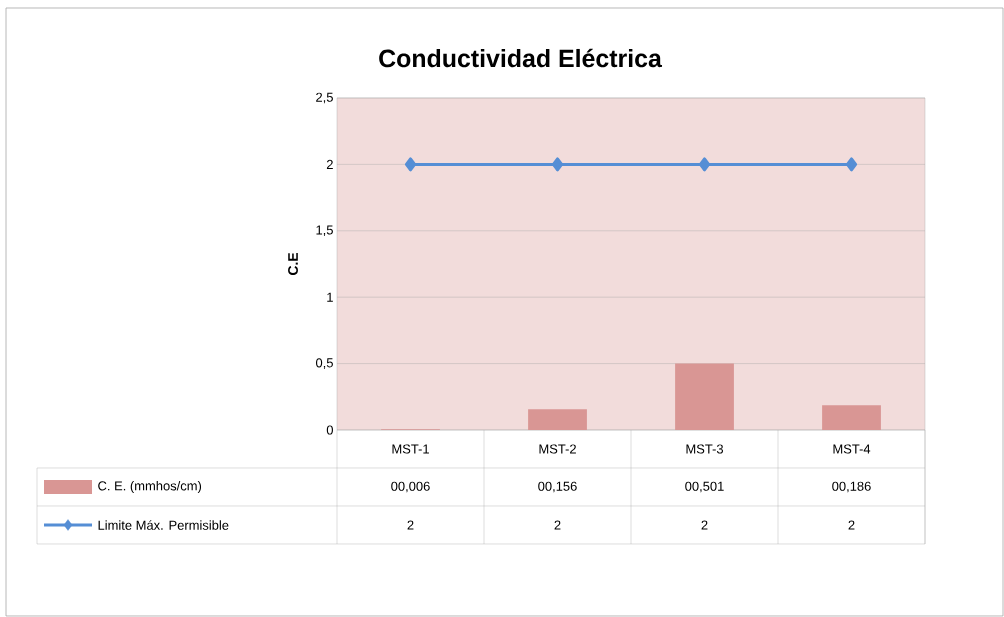 The height and width of the screenshot is (617, 1004). I want to click on chart-title: Conductividad Eléctrica, so click(521, 58).